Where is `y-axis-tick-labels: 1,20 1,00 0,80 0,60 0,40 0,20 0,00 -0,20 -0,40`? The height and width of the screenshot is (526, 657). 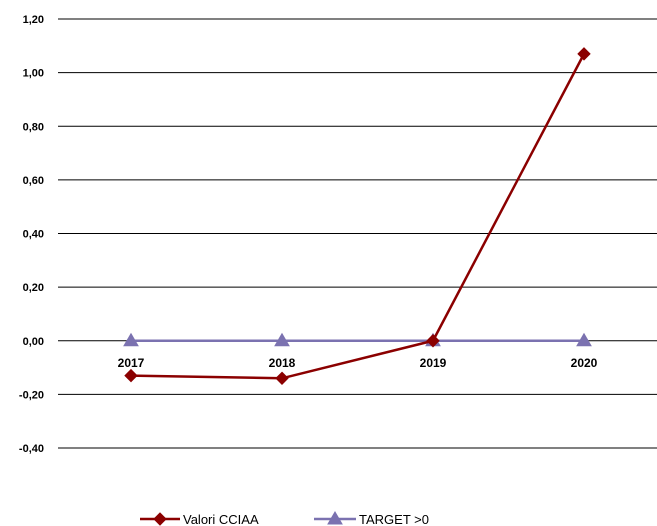
y-axis-tick-labels: 1,20 1,00 0,80 0,60 0,40 0,20 0,00 -0,20 -0,40 is located at coordinates (31, 234).